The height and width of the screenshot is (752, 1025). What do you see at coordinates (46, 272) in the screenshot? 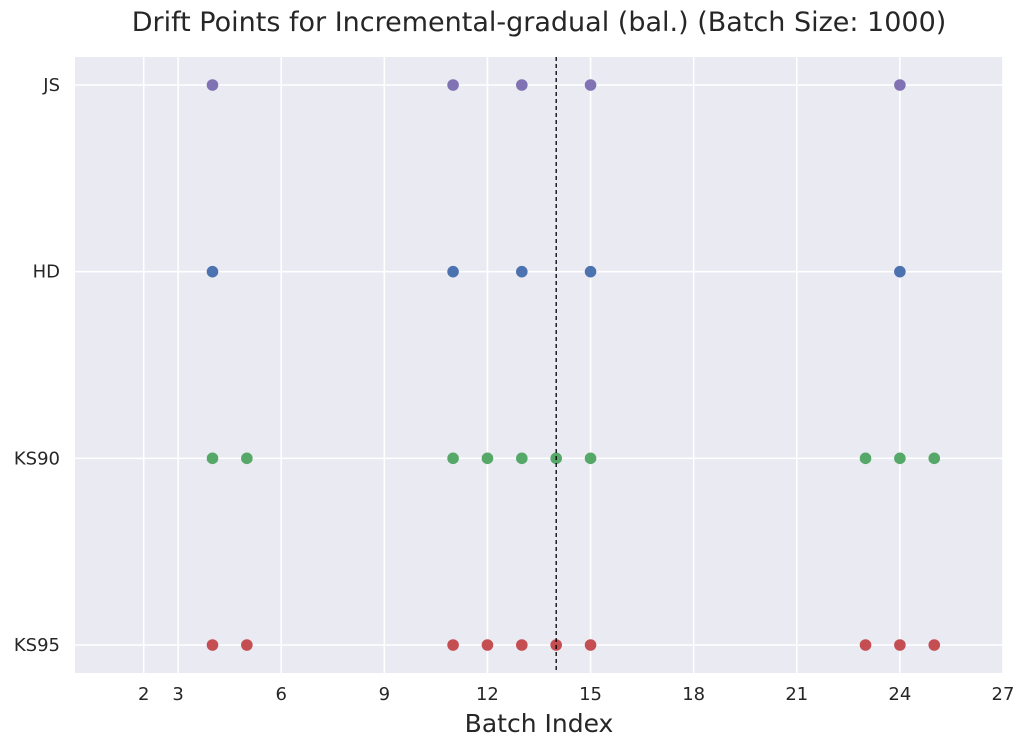
I see `y-tick-label: HD` at bounding box center [46, 272].